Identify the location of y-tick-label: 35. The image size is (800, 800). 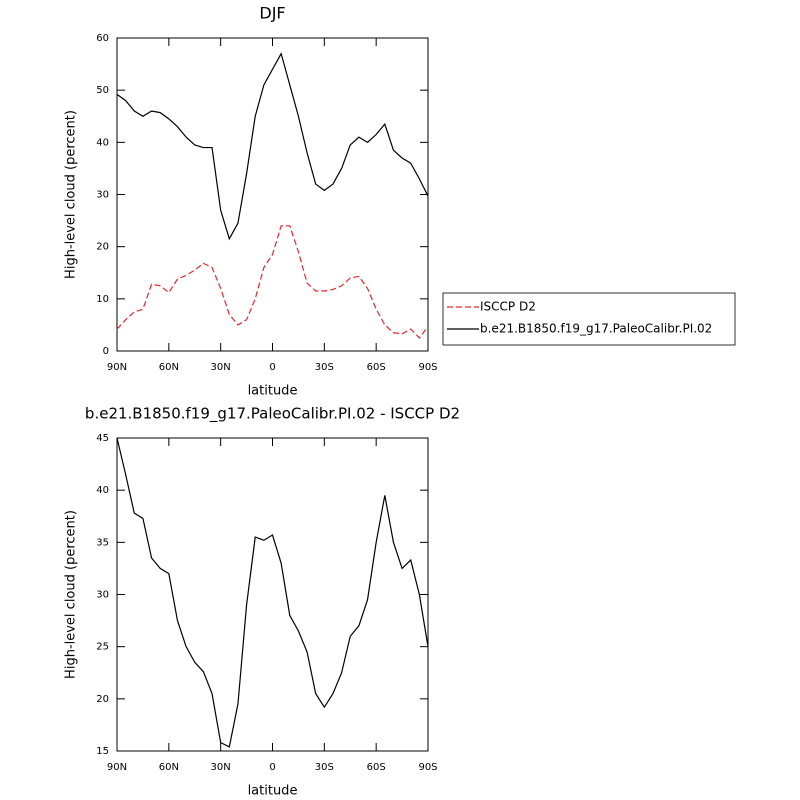
(102, 542).